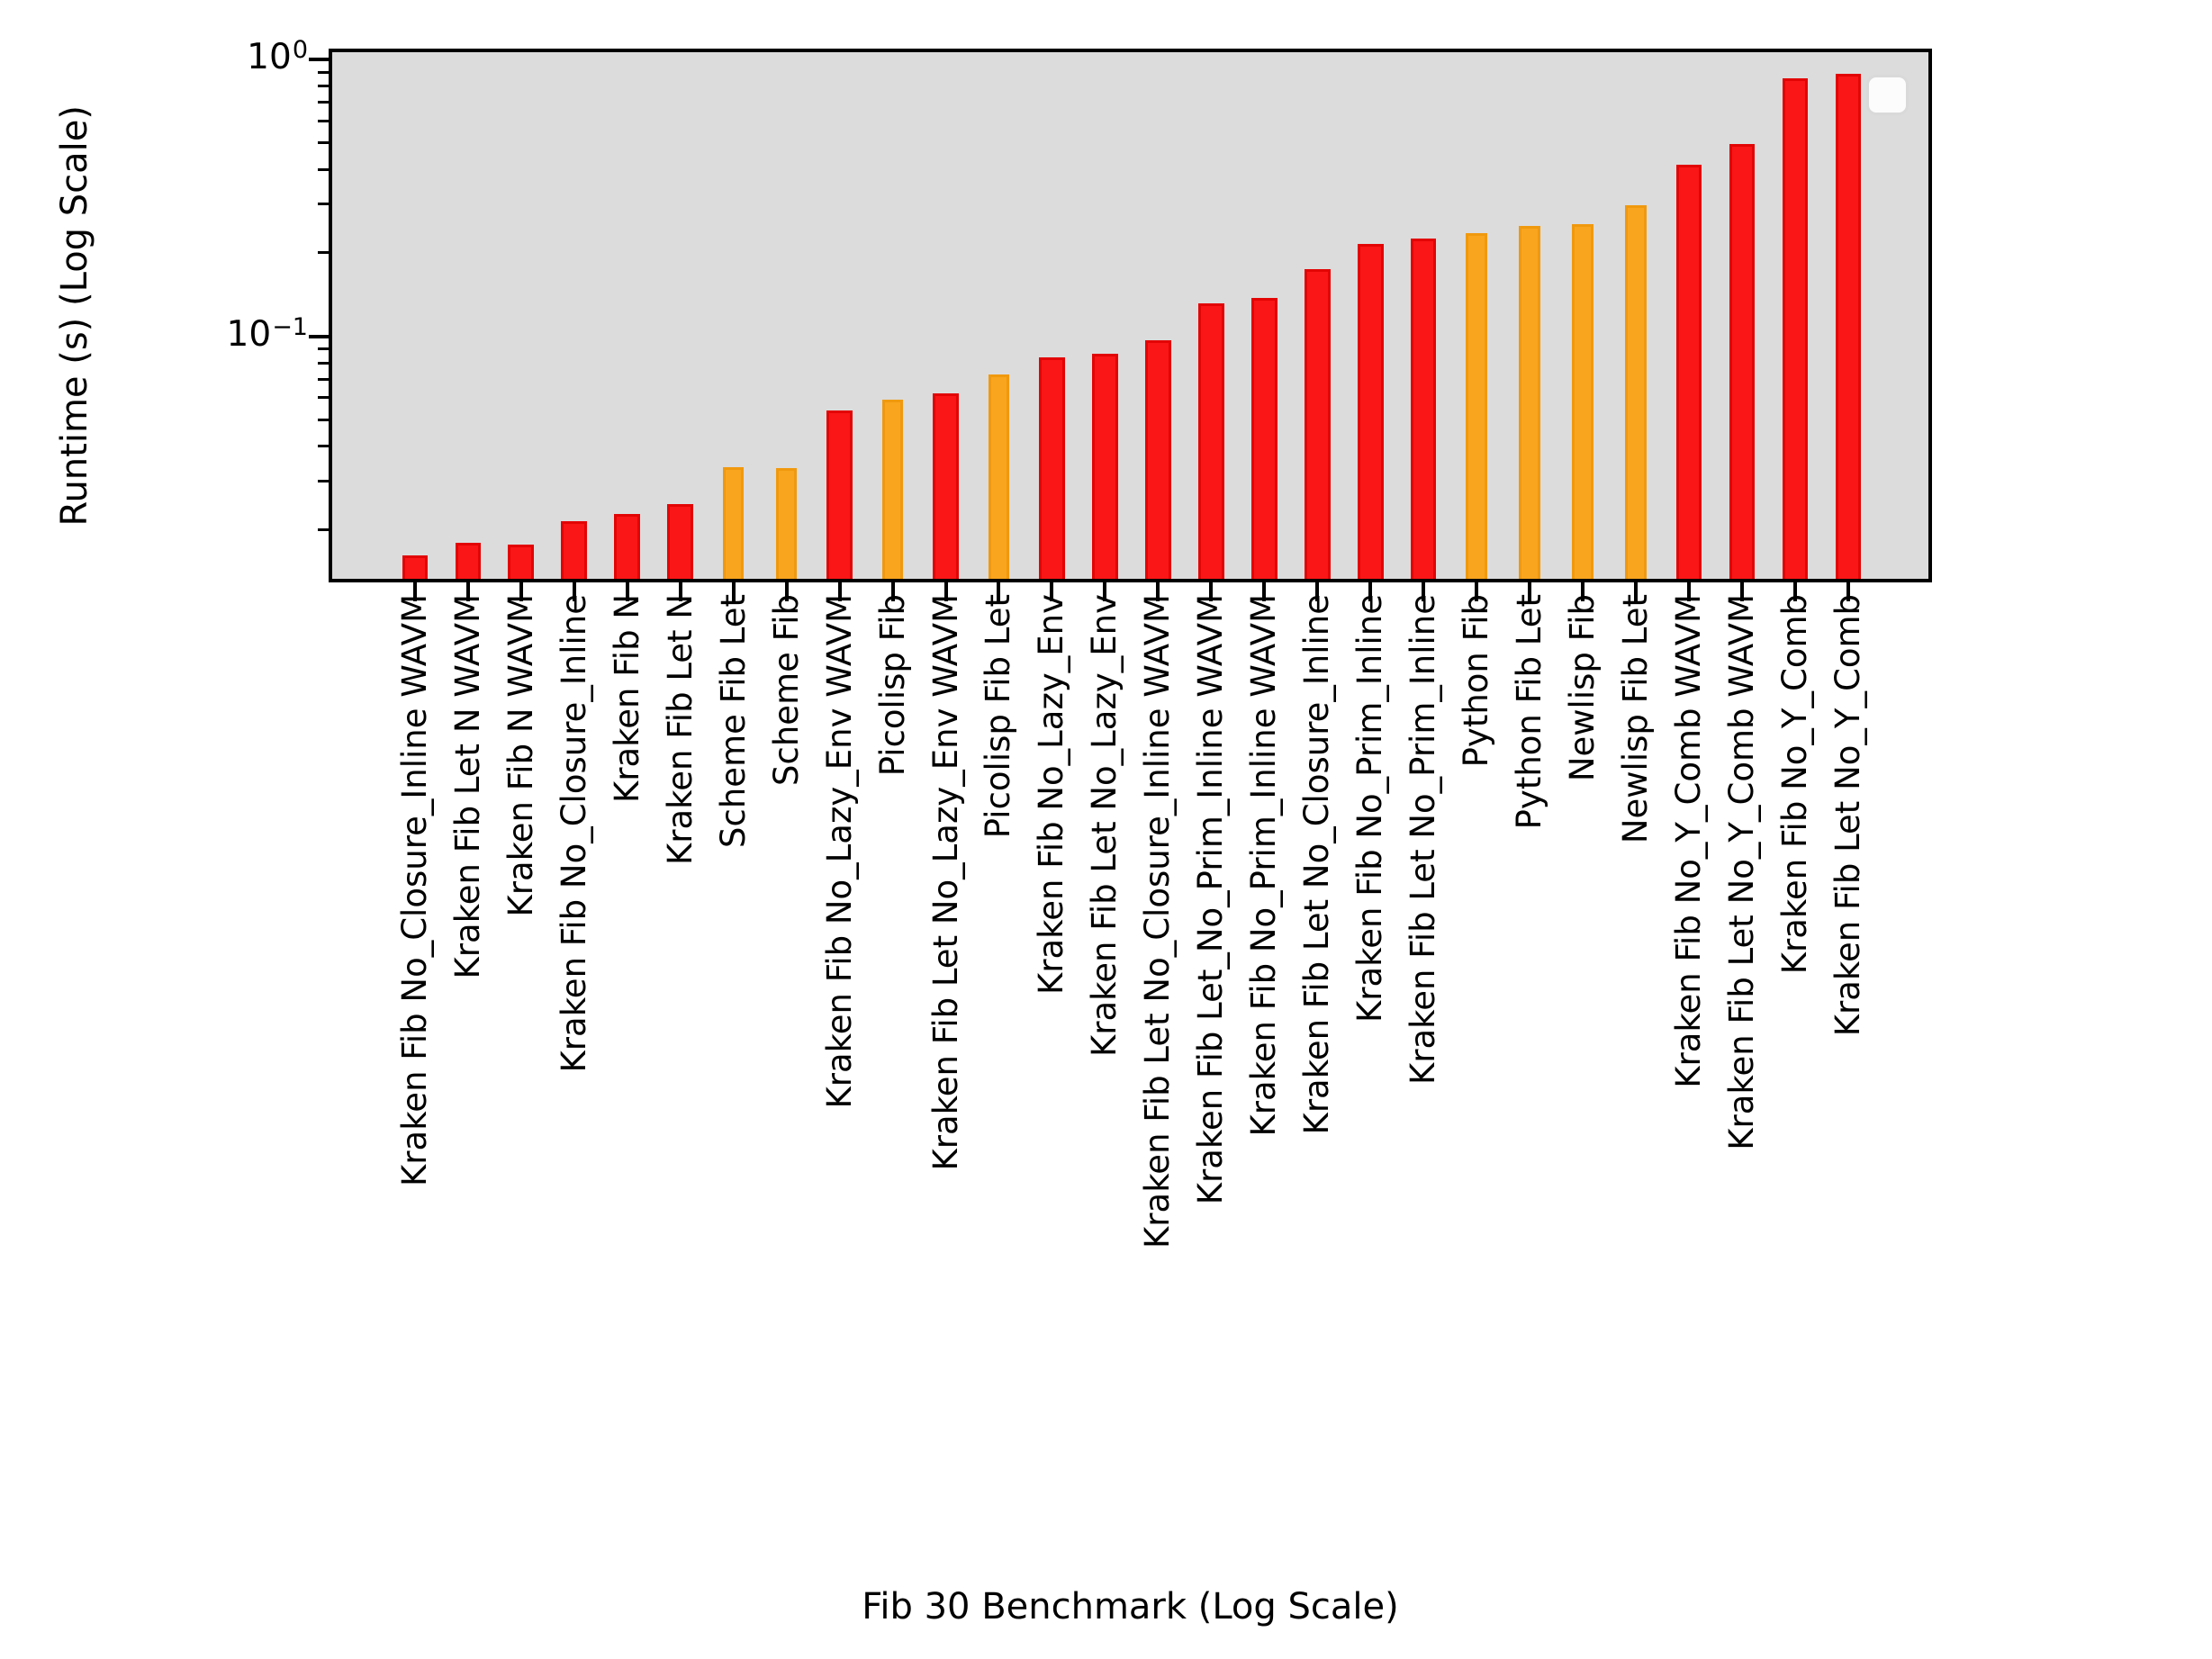  I want to click on x-tick-label: Kraken Fib N WAVM, so click(520, 755).